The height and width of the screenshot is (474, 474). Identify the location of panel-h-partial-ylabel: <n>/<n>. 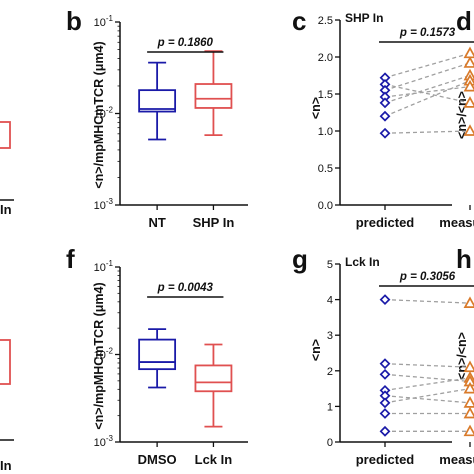
(462, 356).